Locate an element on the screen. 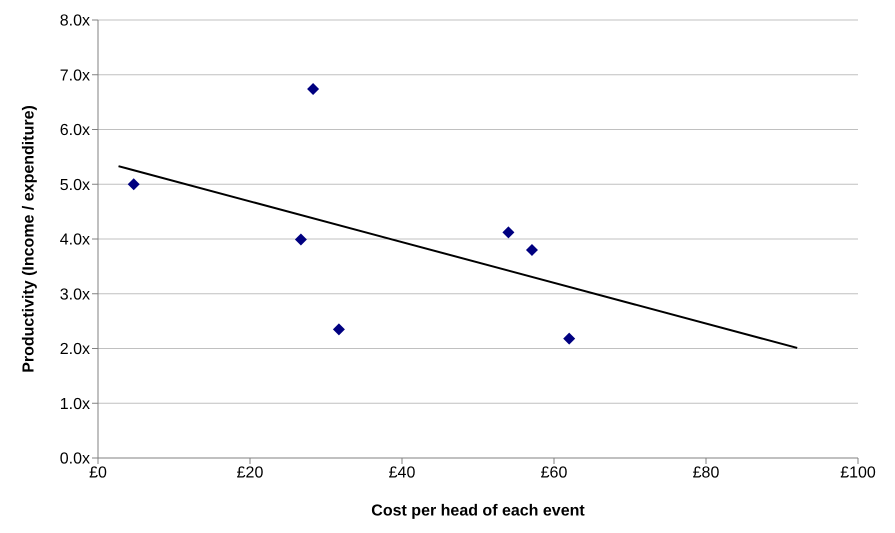 The width and height of the screenshot is (895, 533). y-tick-label: 1.0x is located at coordinates (75, 404).